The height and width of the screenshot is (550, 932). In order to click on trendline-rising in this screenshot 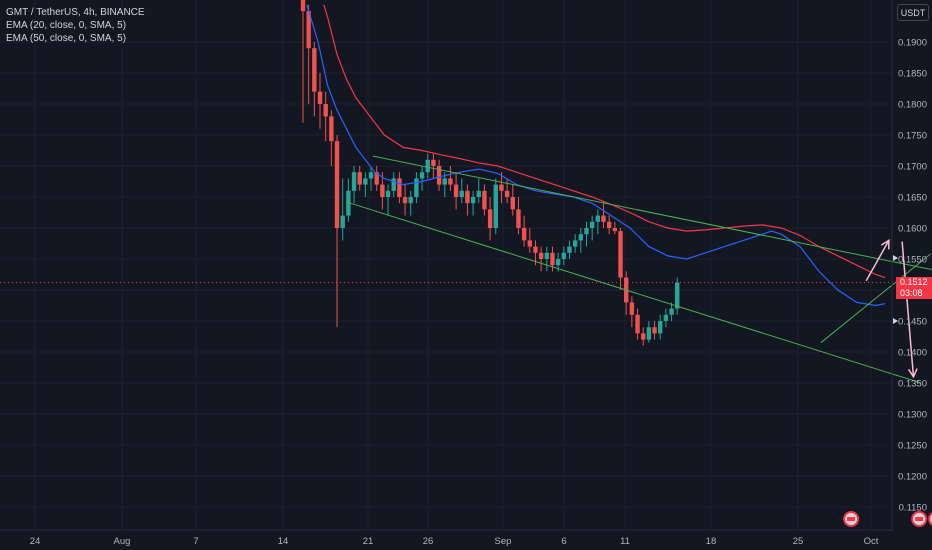, I will do `click(875, 298)`.